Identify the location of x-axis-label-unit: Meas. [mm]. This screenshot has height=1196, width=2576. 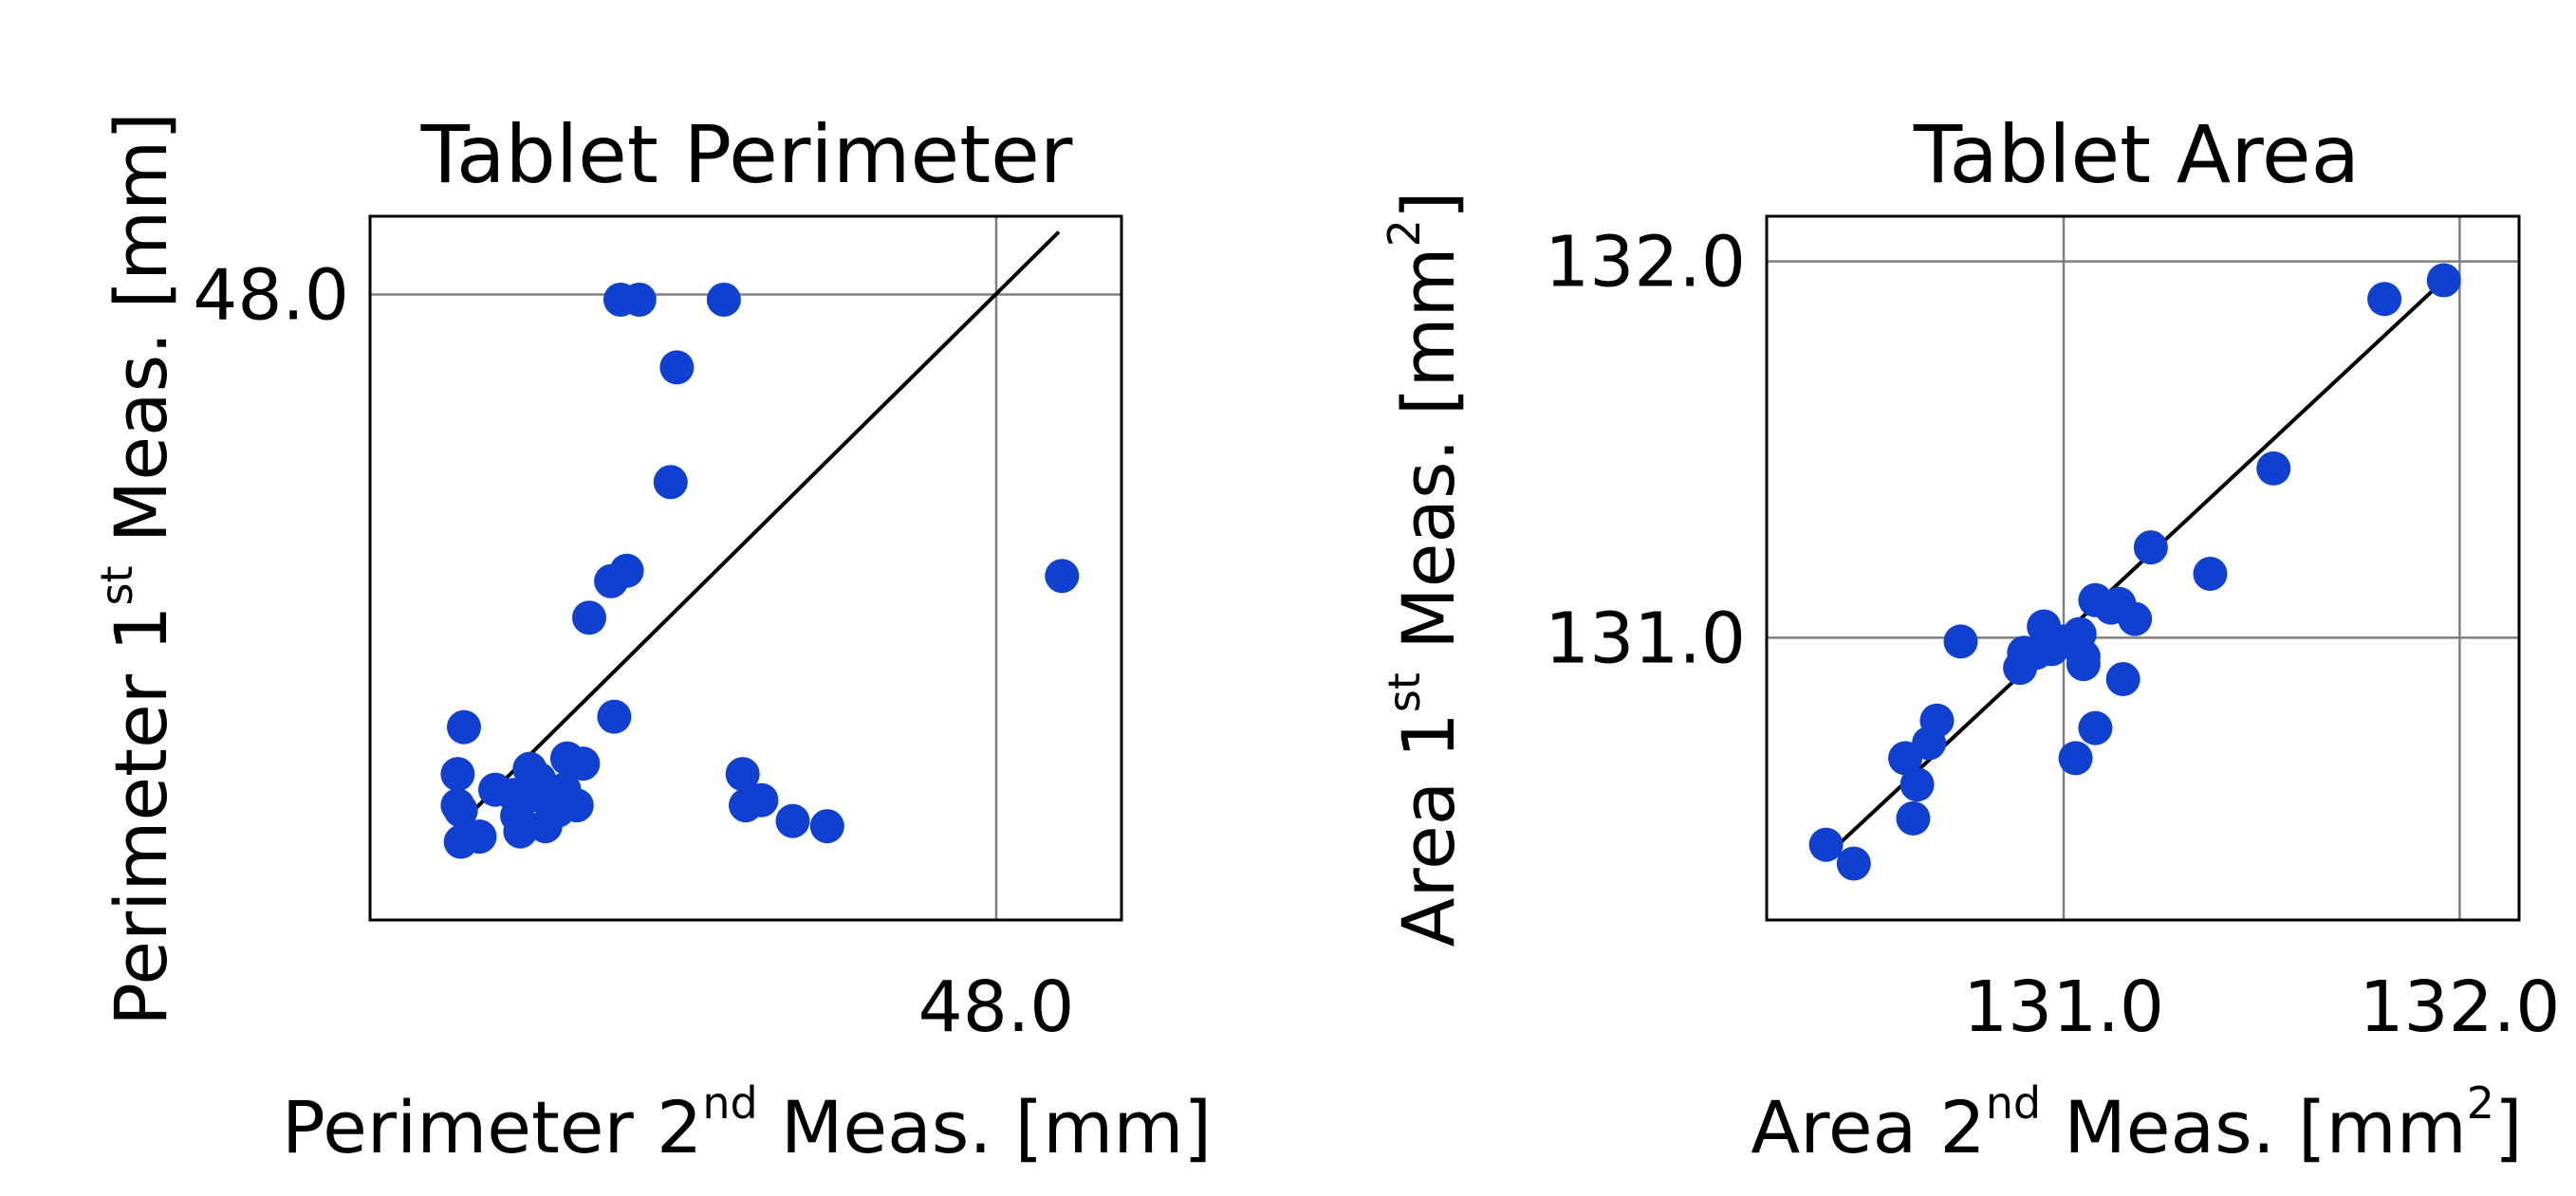
(985, 1127).